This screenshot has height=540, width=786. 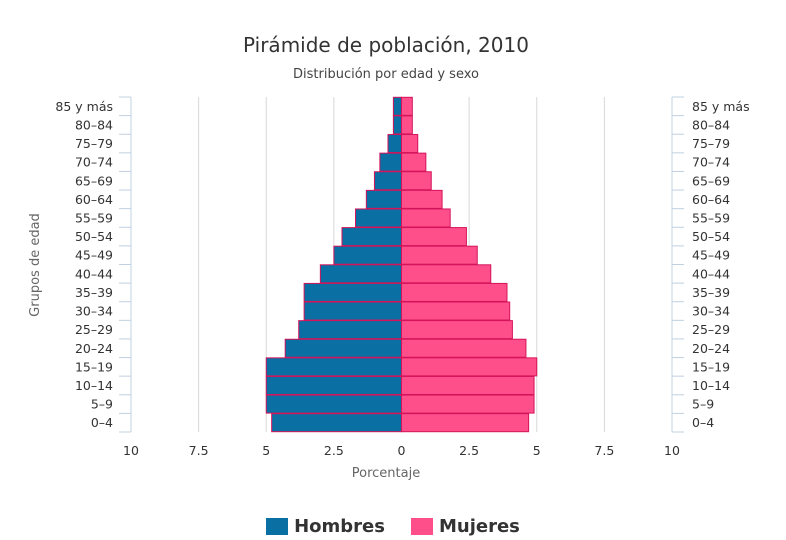 What do you see at coordinates (84, 106) in the screenshot?
I see `y-tick-label-left: 85 y más` at bounding box center [84, 106].